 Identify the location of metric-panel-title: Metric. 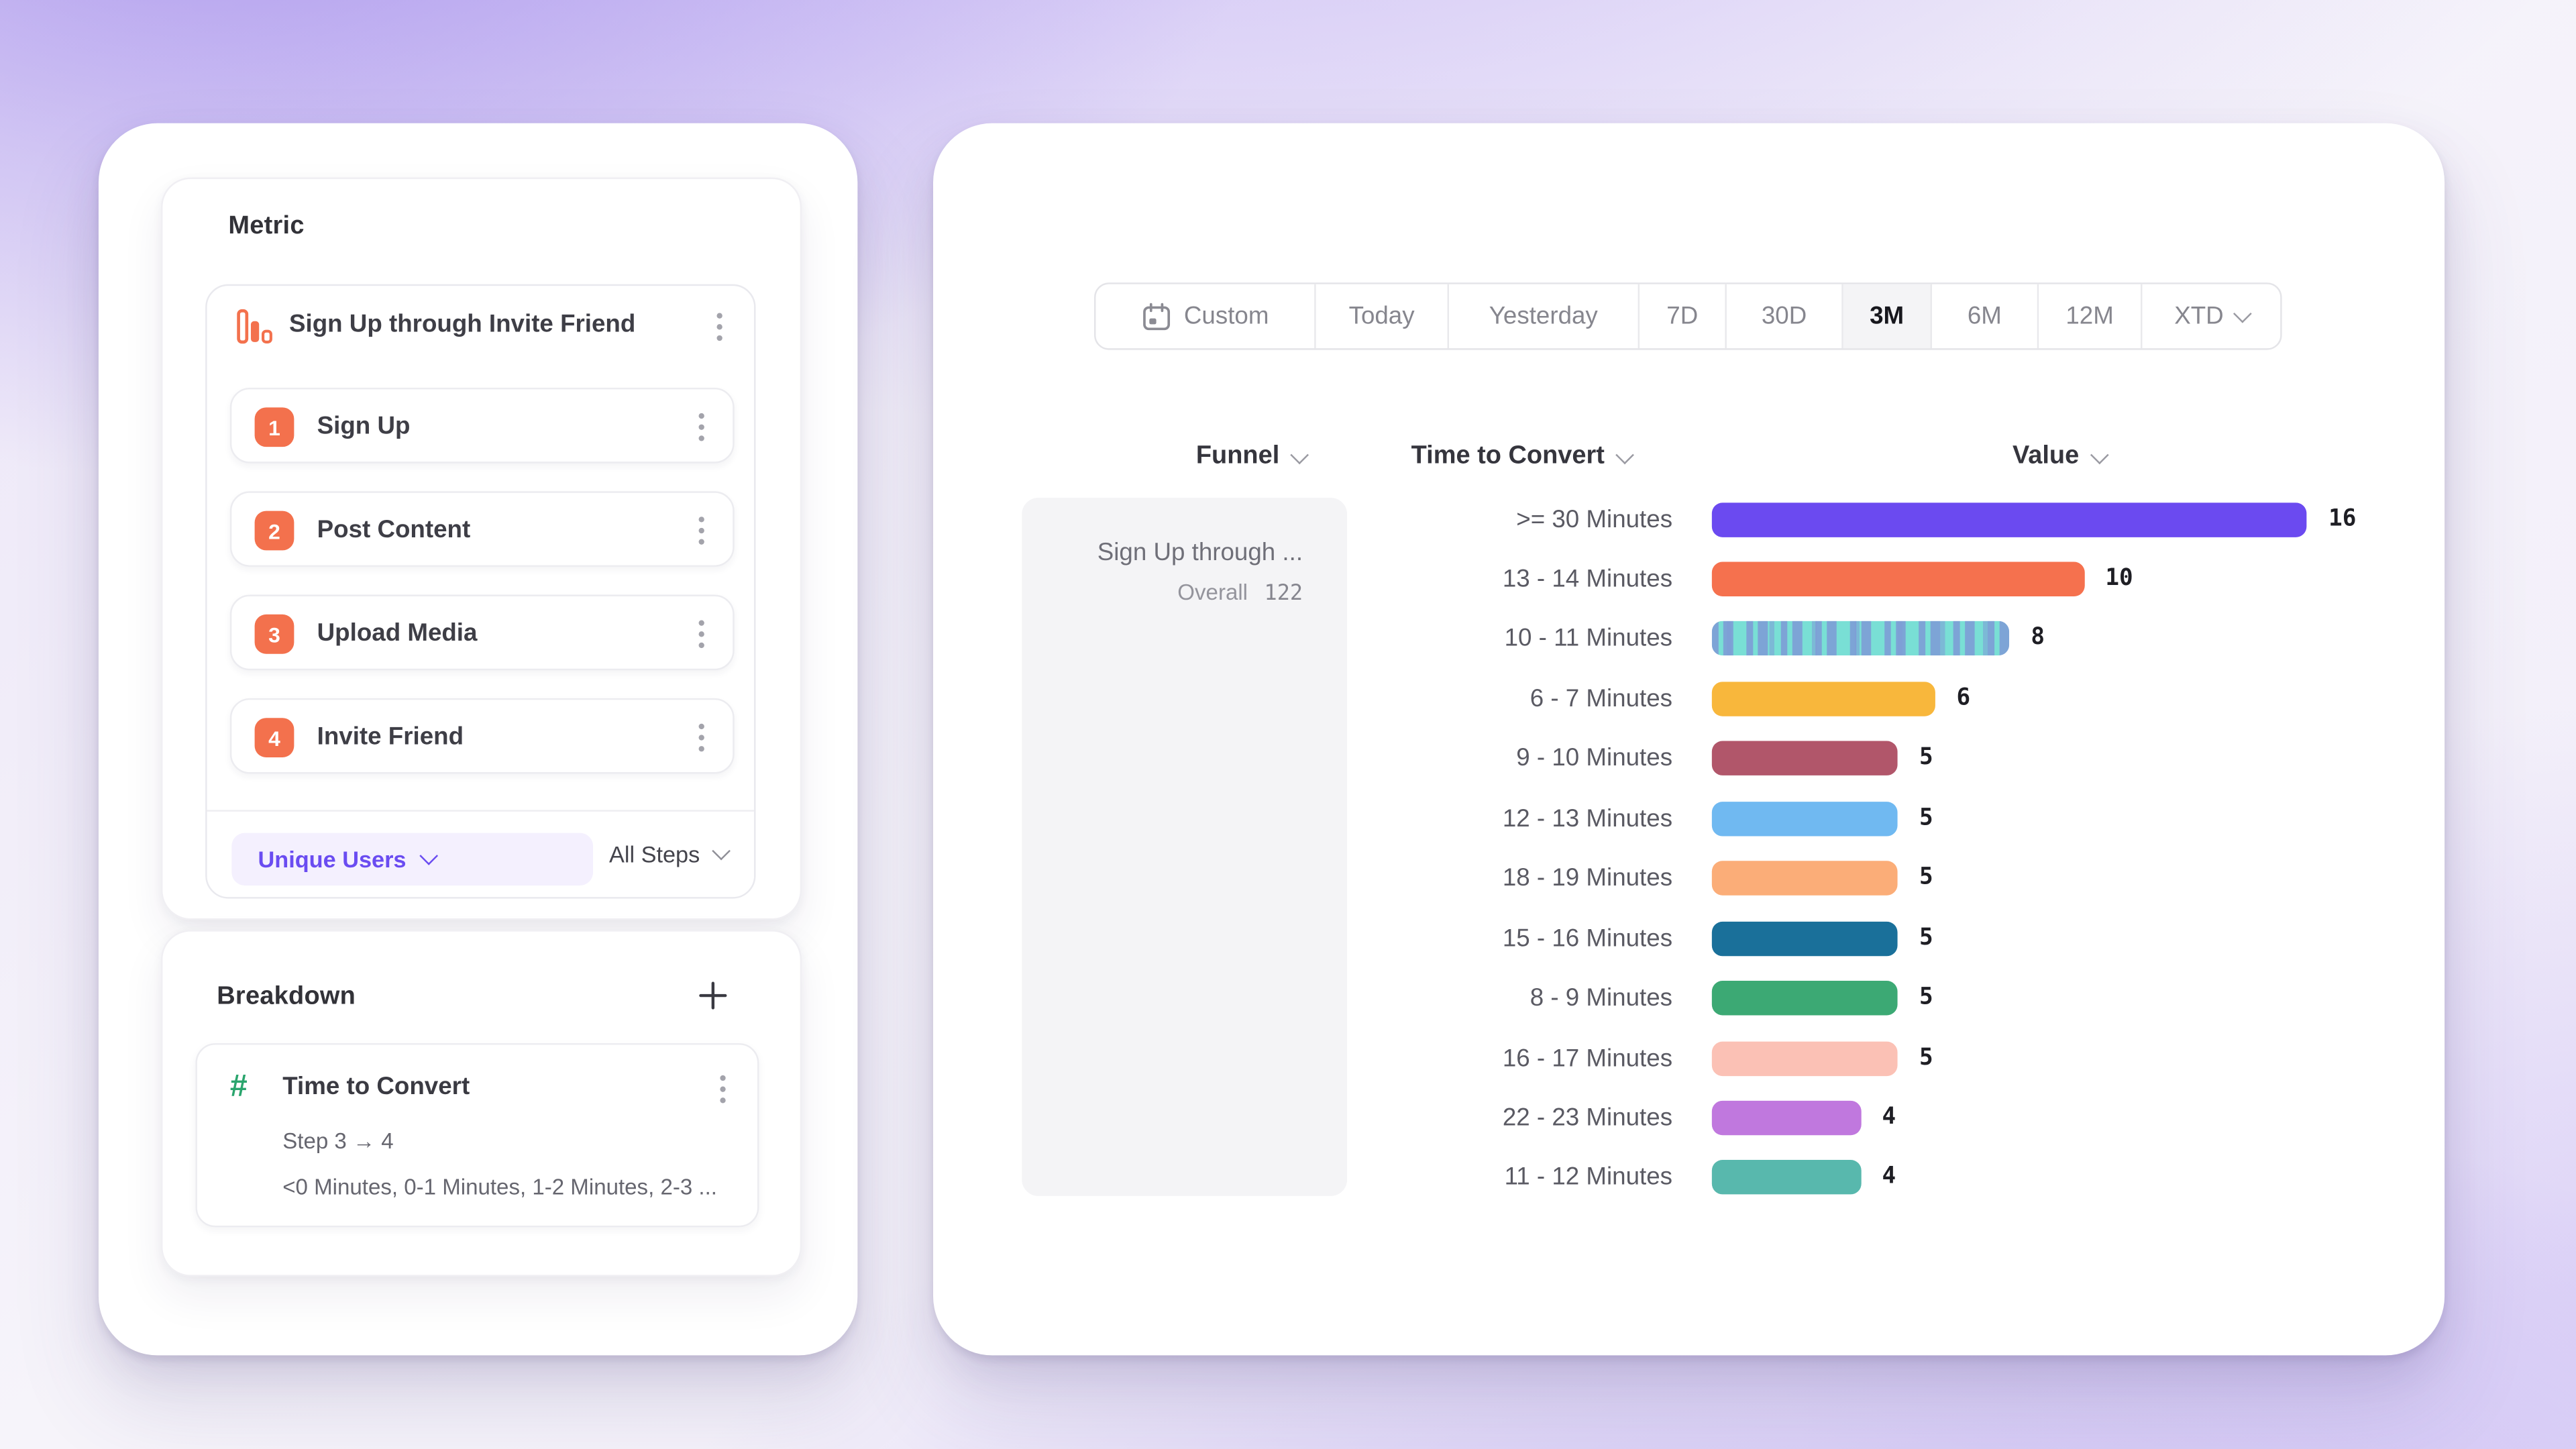
(266, 225).